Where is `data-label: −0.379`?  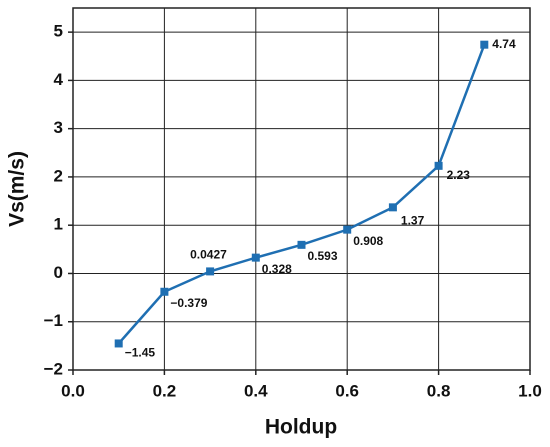
data-label: −0.379 is located at coordinates (188, 303).